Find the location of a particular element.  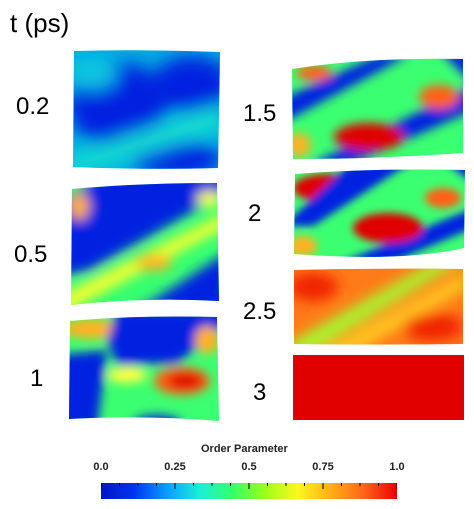

time-label-2-5: 2.5 is located at coordinates (260, 311).